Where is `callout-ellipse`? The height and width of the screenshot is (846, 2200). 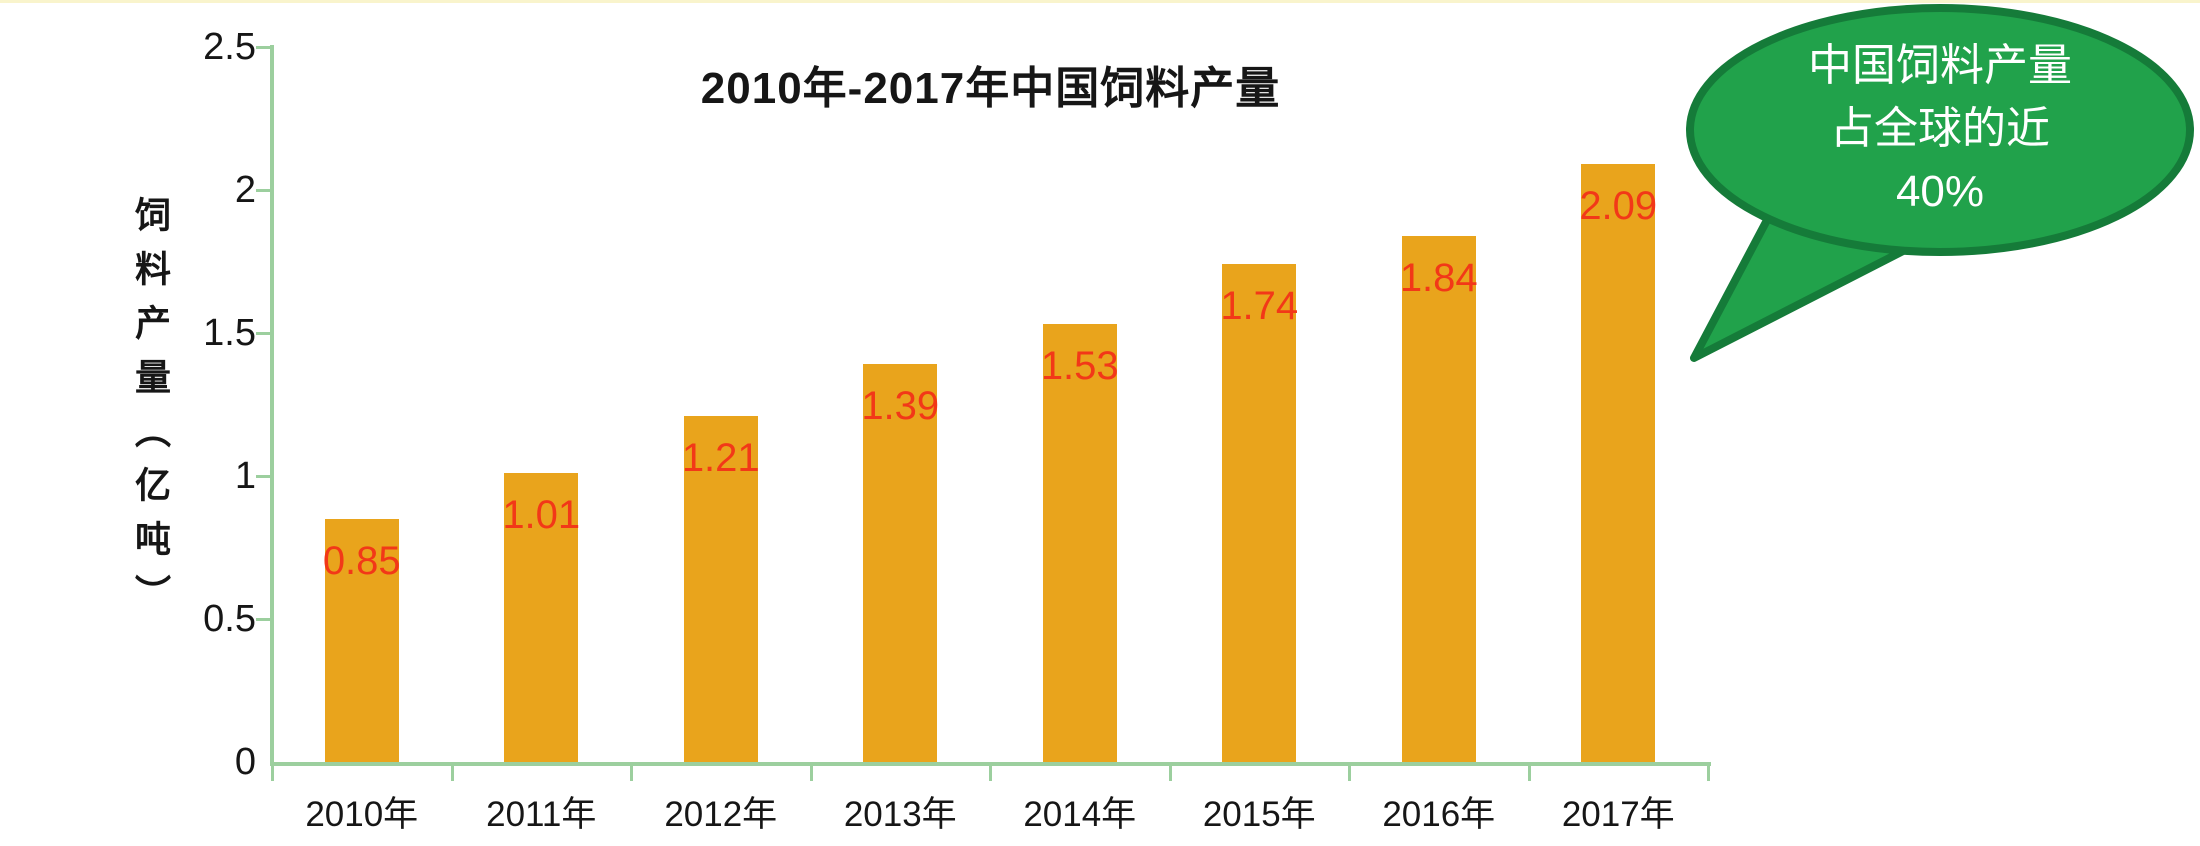 callout-ellipse is located at coordinates (1940, 130).